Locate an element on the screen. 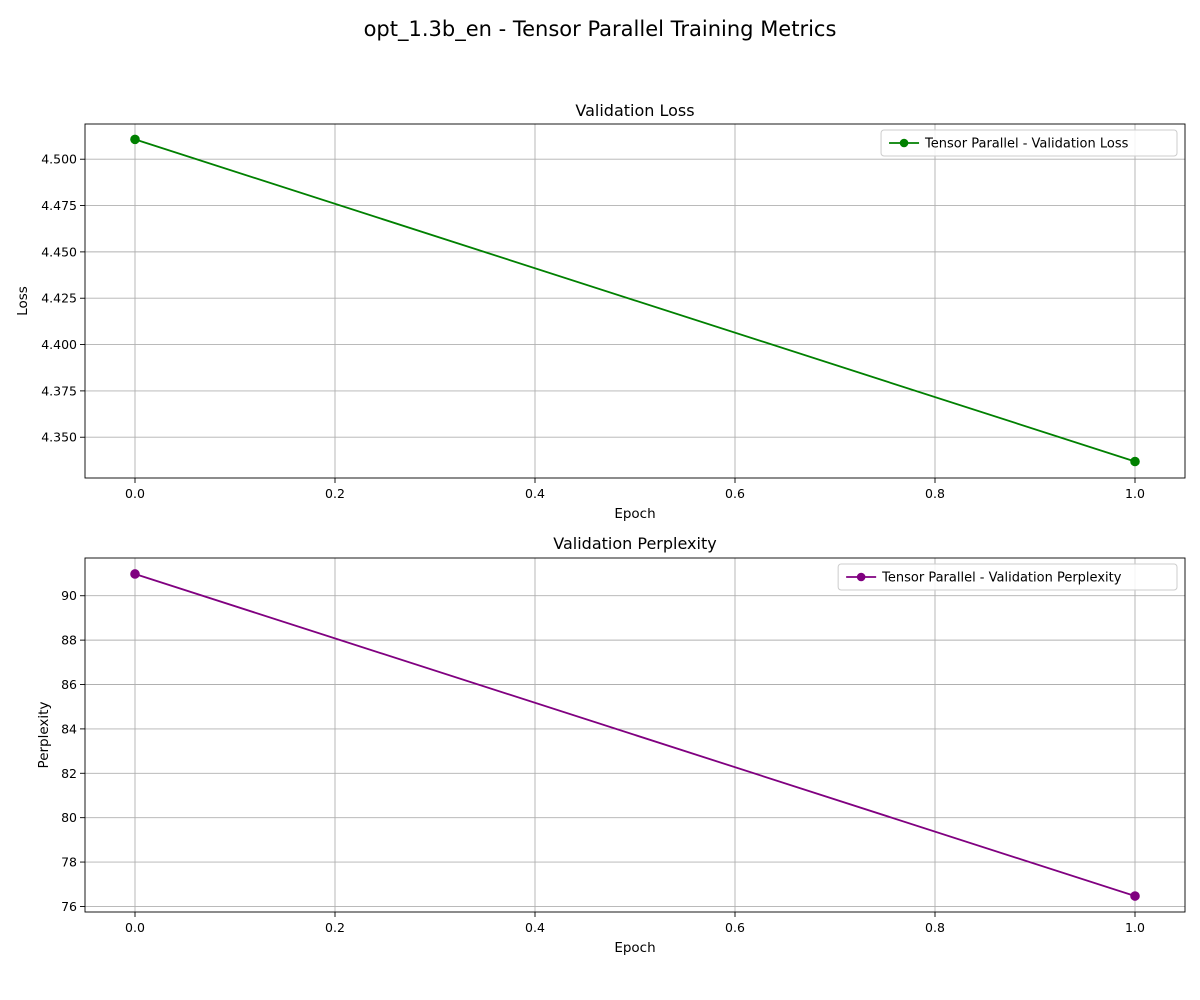 This screenshot has width=1200, height=1000. loss-legend-label: Tensor Parallel - Validation Loss is located at coordinates (1026, 144).